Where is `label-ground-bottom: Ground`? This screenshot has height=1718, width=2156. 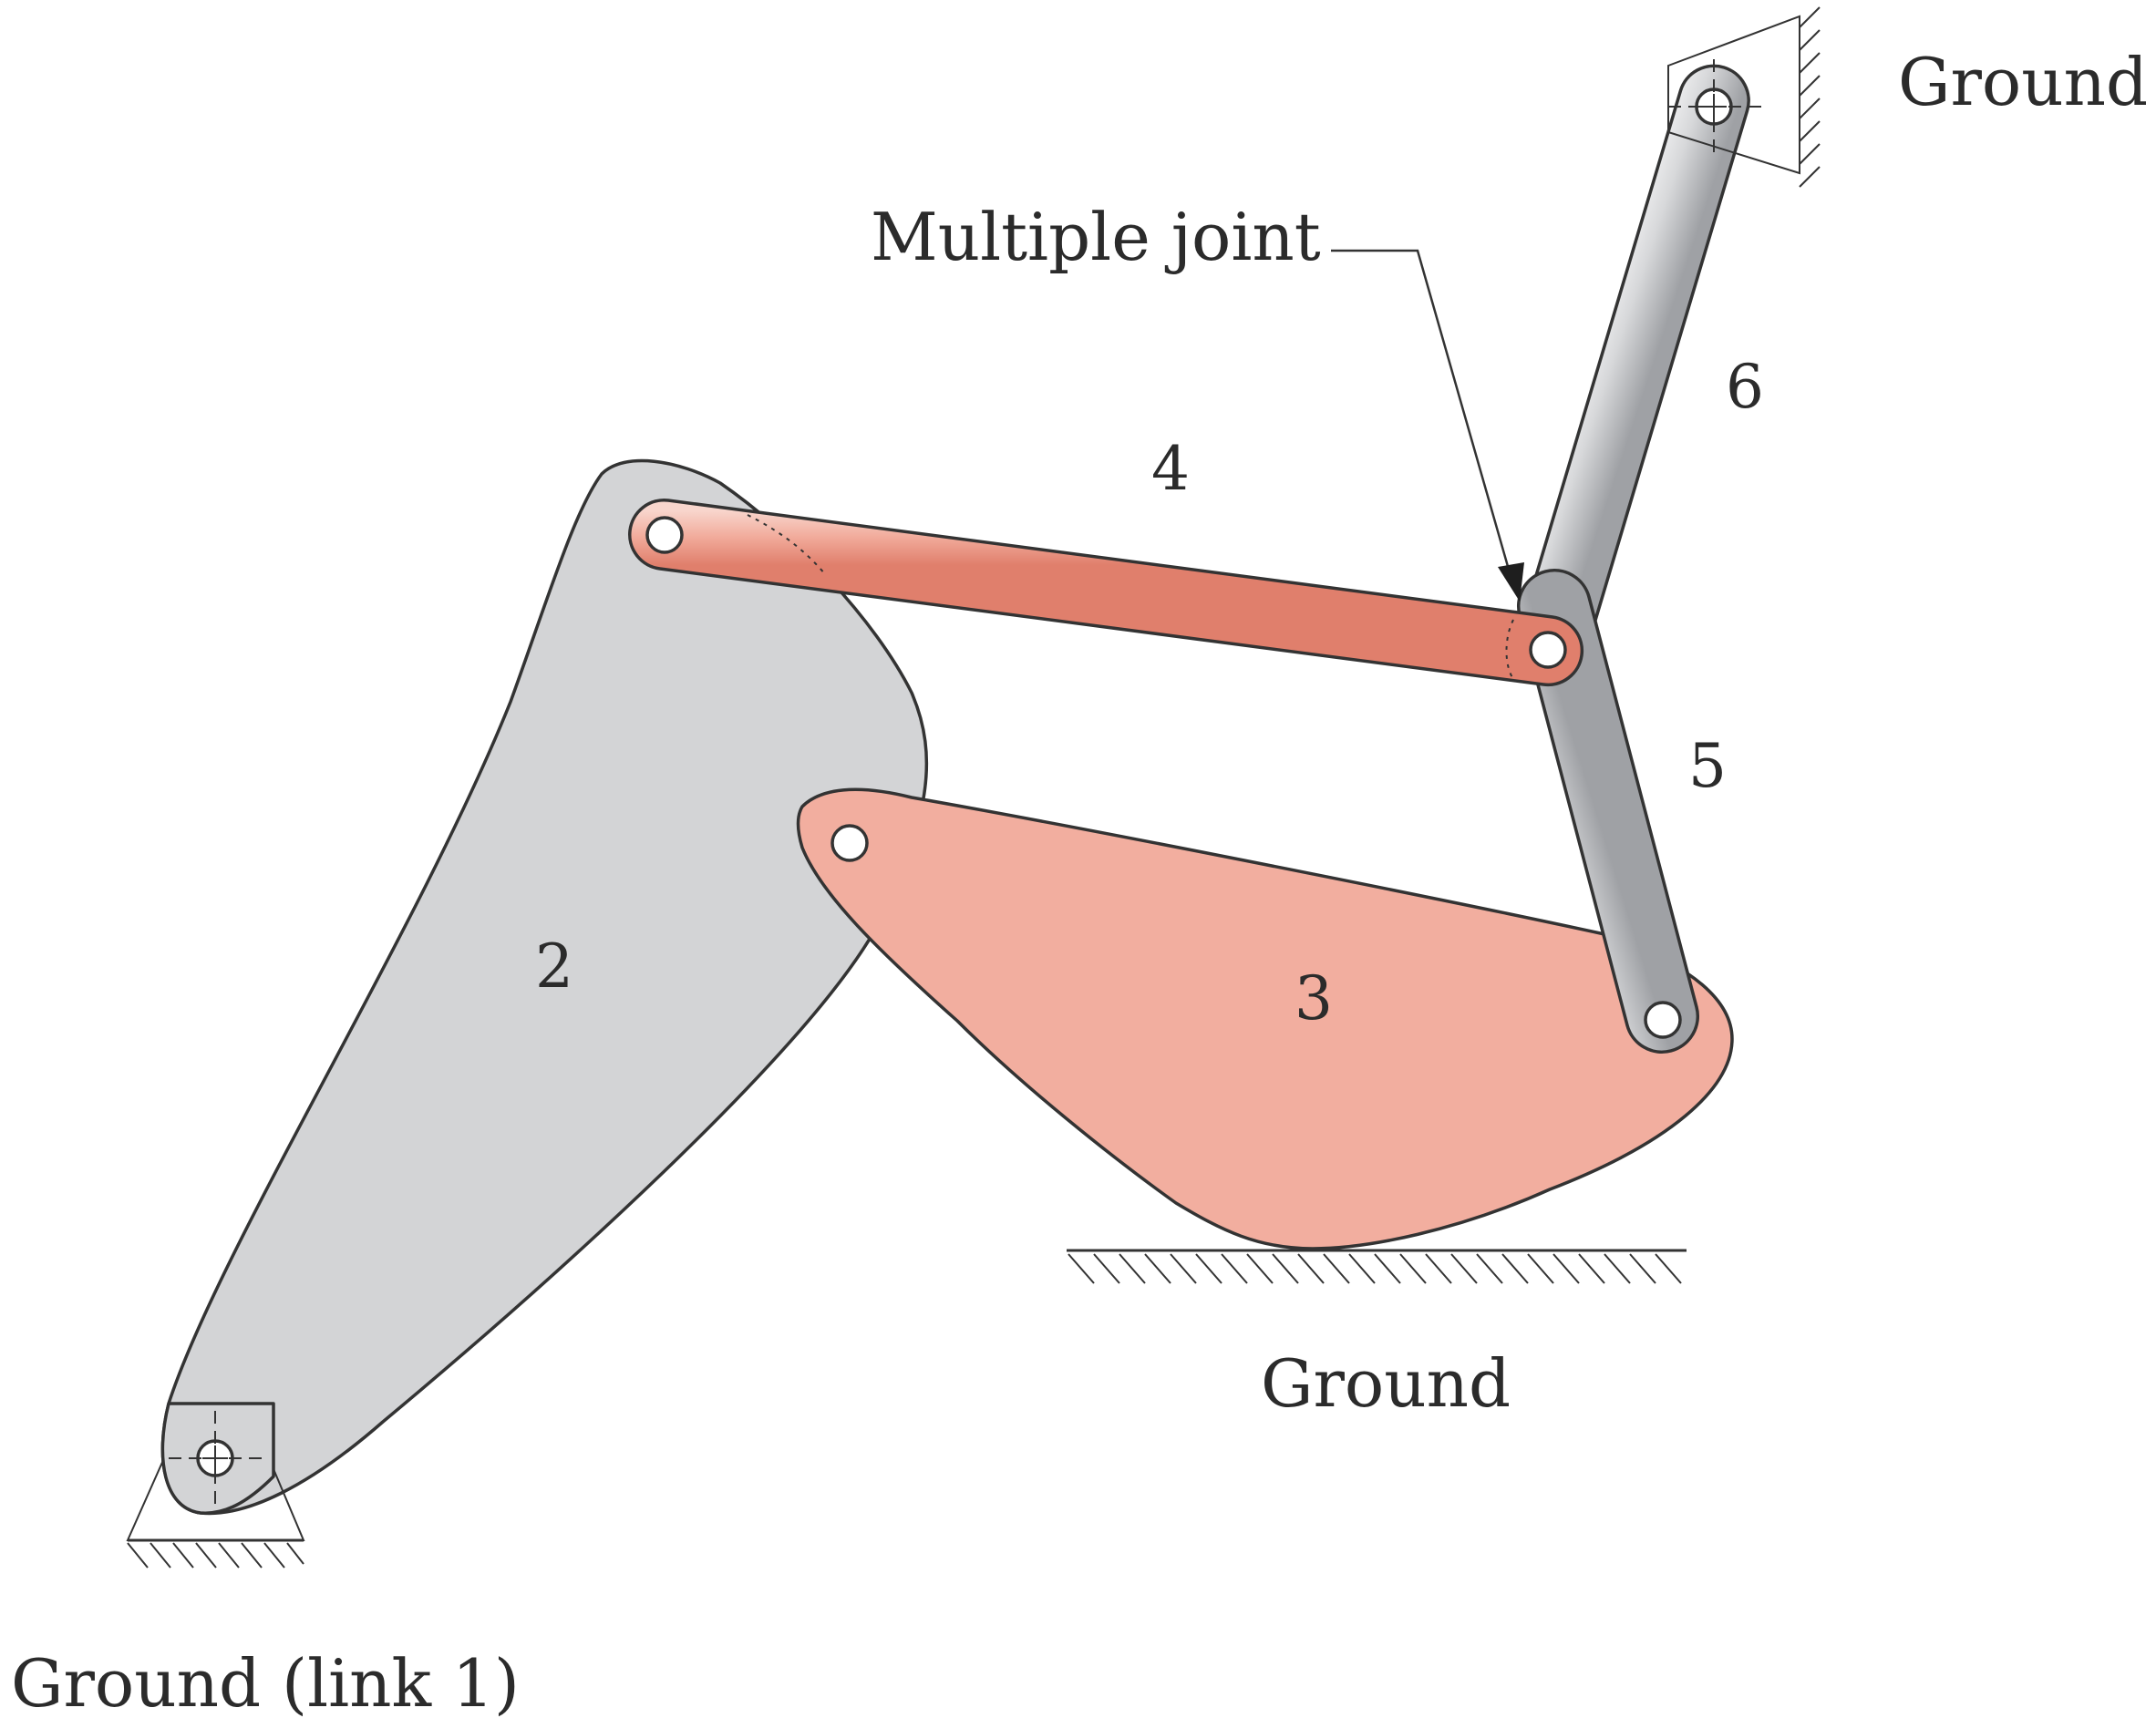 label-ground-bottom: Ground is located at coordinates (1386, 1383).